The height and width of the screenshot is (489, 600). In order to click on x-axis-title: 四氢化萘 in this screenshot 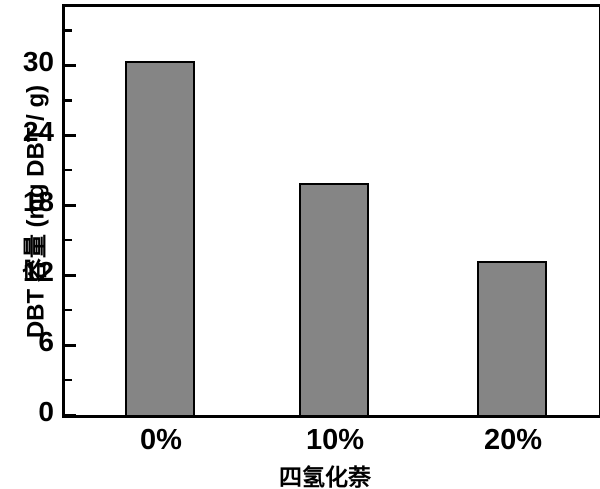, I will do `click(325, 476)`.